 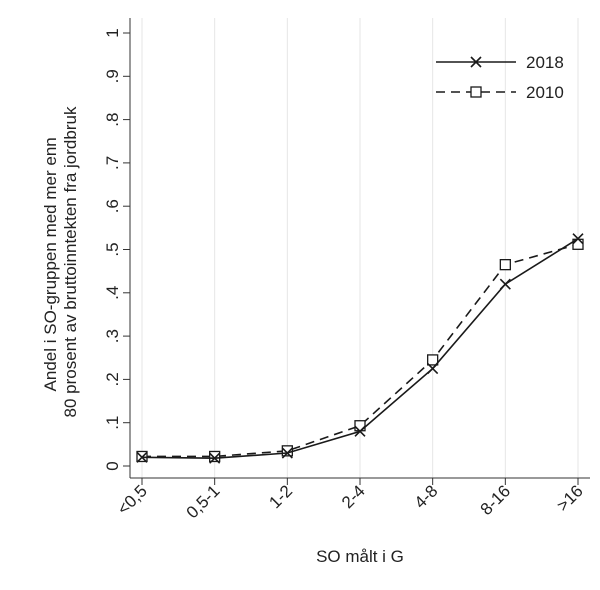 I want to click on legend-marker-2010, so click(x=476, y=92).